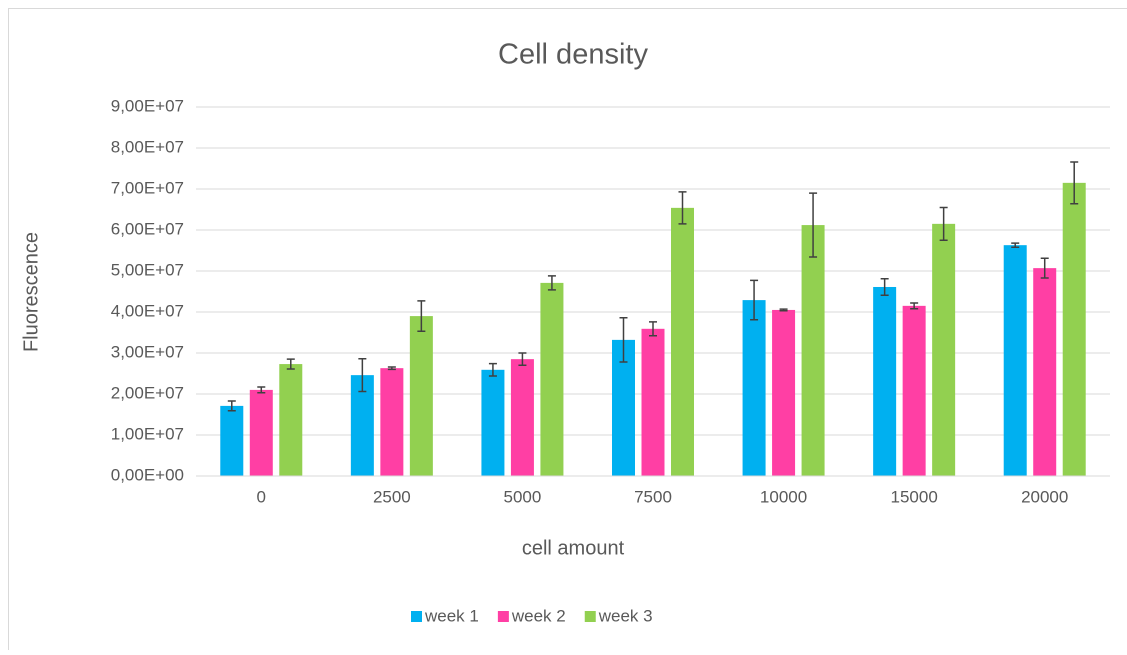 The image size is (1127, 655). I want to click on y-tick-label: 0,00E+00, so click(147, 474).